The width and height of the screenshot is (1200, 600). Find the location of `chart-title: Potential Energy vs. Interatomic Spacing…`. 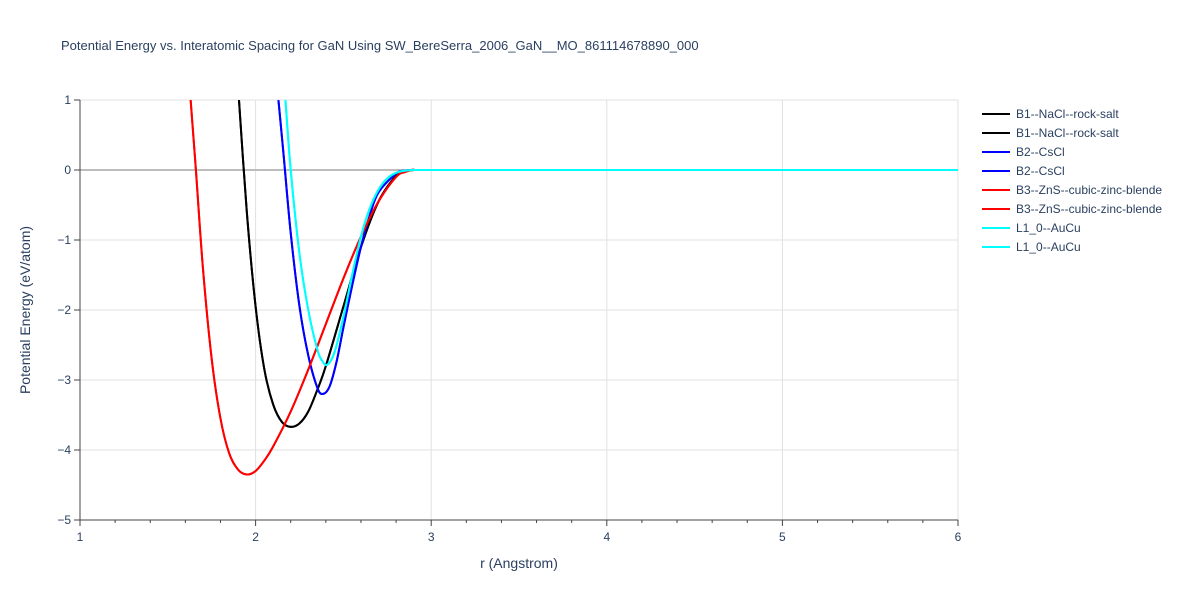

chart-title: Potential Energy vs. Interatomic Spacing… is located at coordinates (380, 45).